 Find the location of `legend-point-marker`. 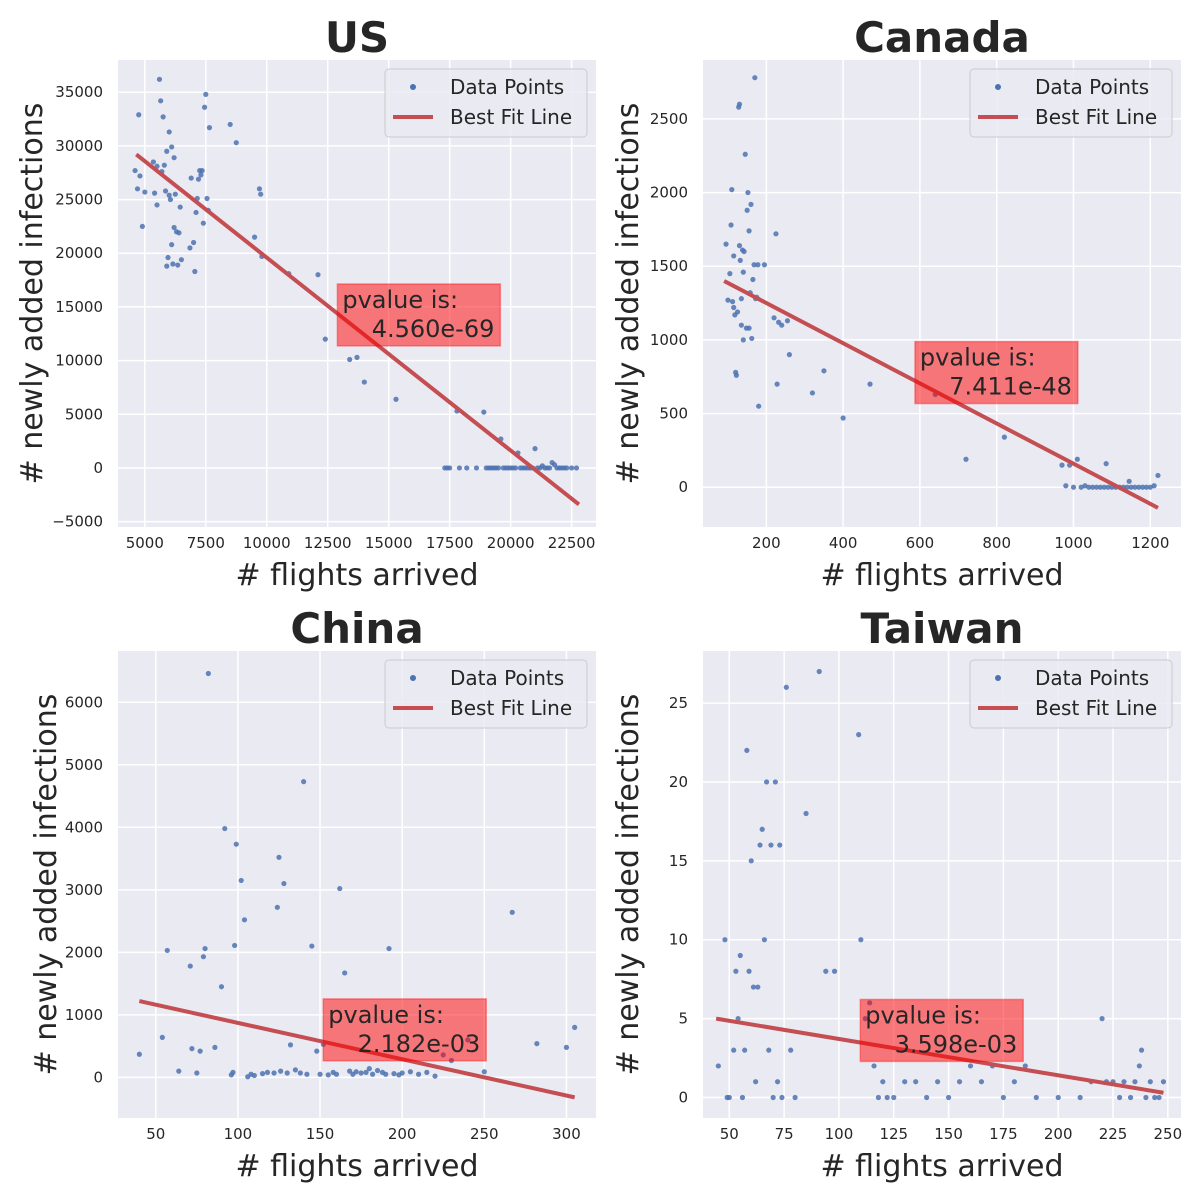

legend-point-marker is located at coordinates (998, 87).